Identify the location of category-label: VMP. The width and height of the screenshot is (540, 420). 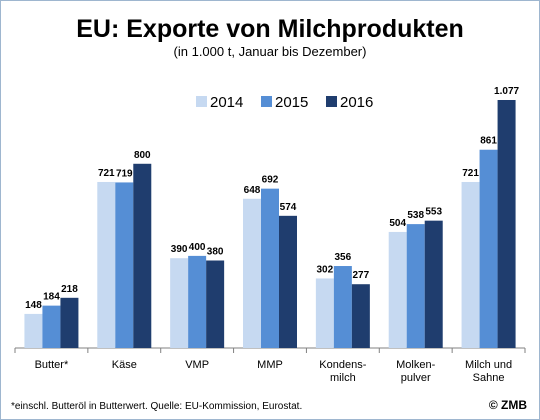
(197, 365).